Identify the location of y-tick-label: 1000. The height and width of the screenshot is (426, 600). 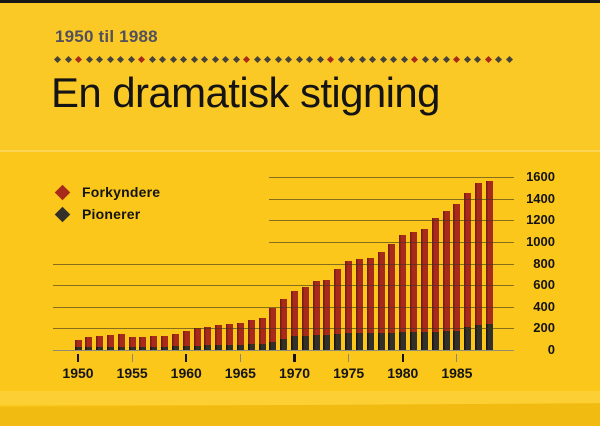
(540, 241).